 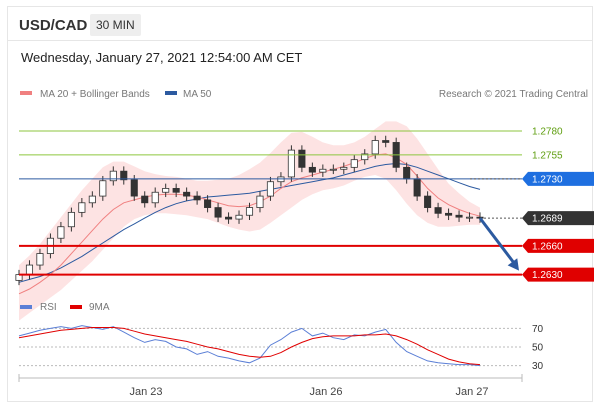 I want to click on rsi-legend-label: RSI, so click(x=48, y=307).